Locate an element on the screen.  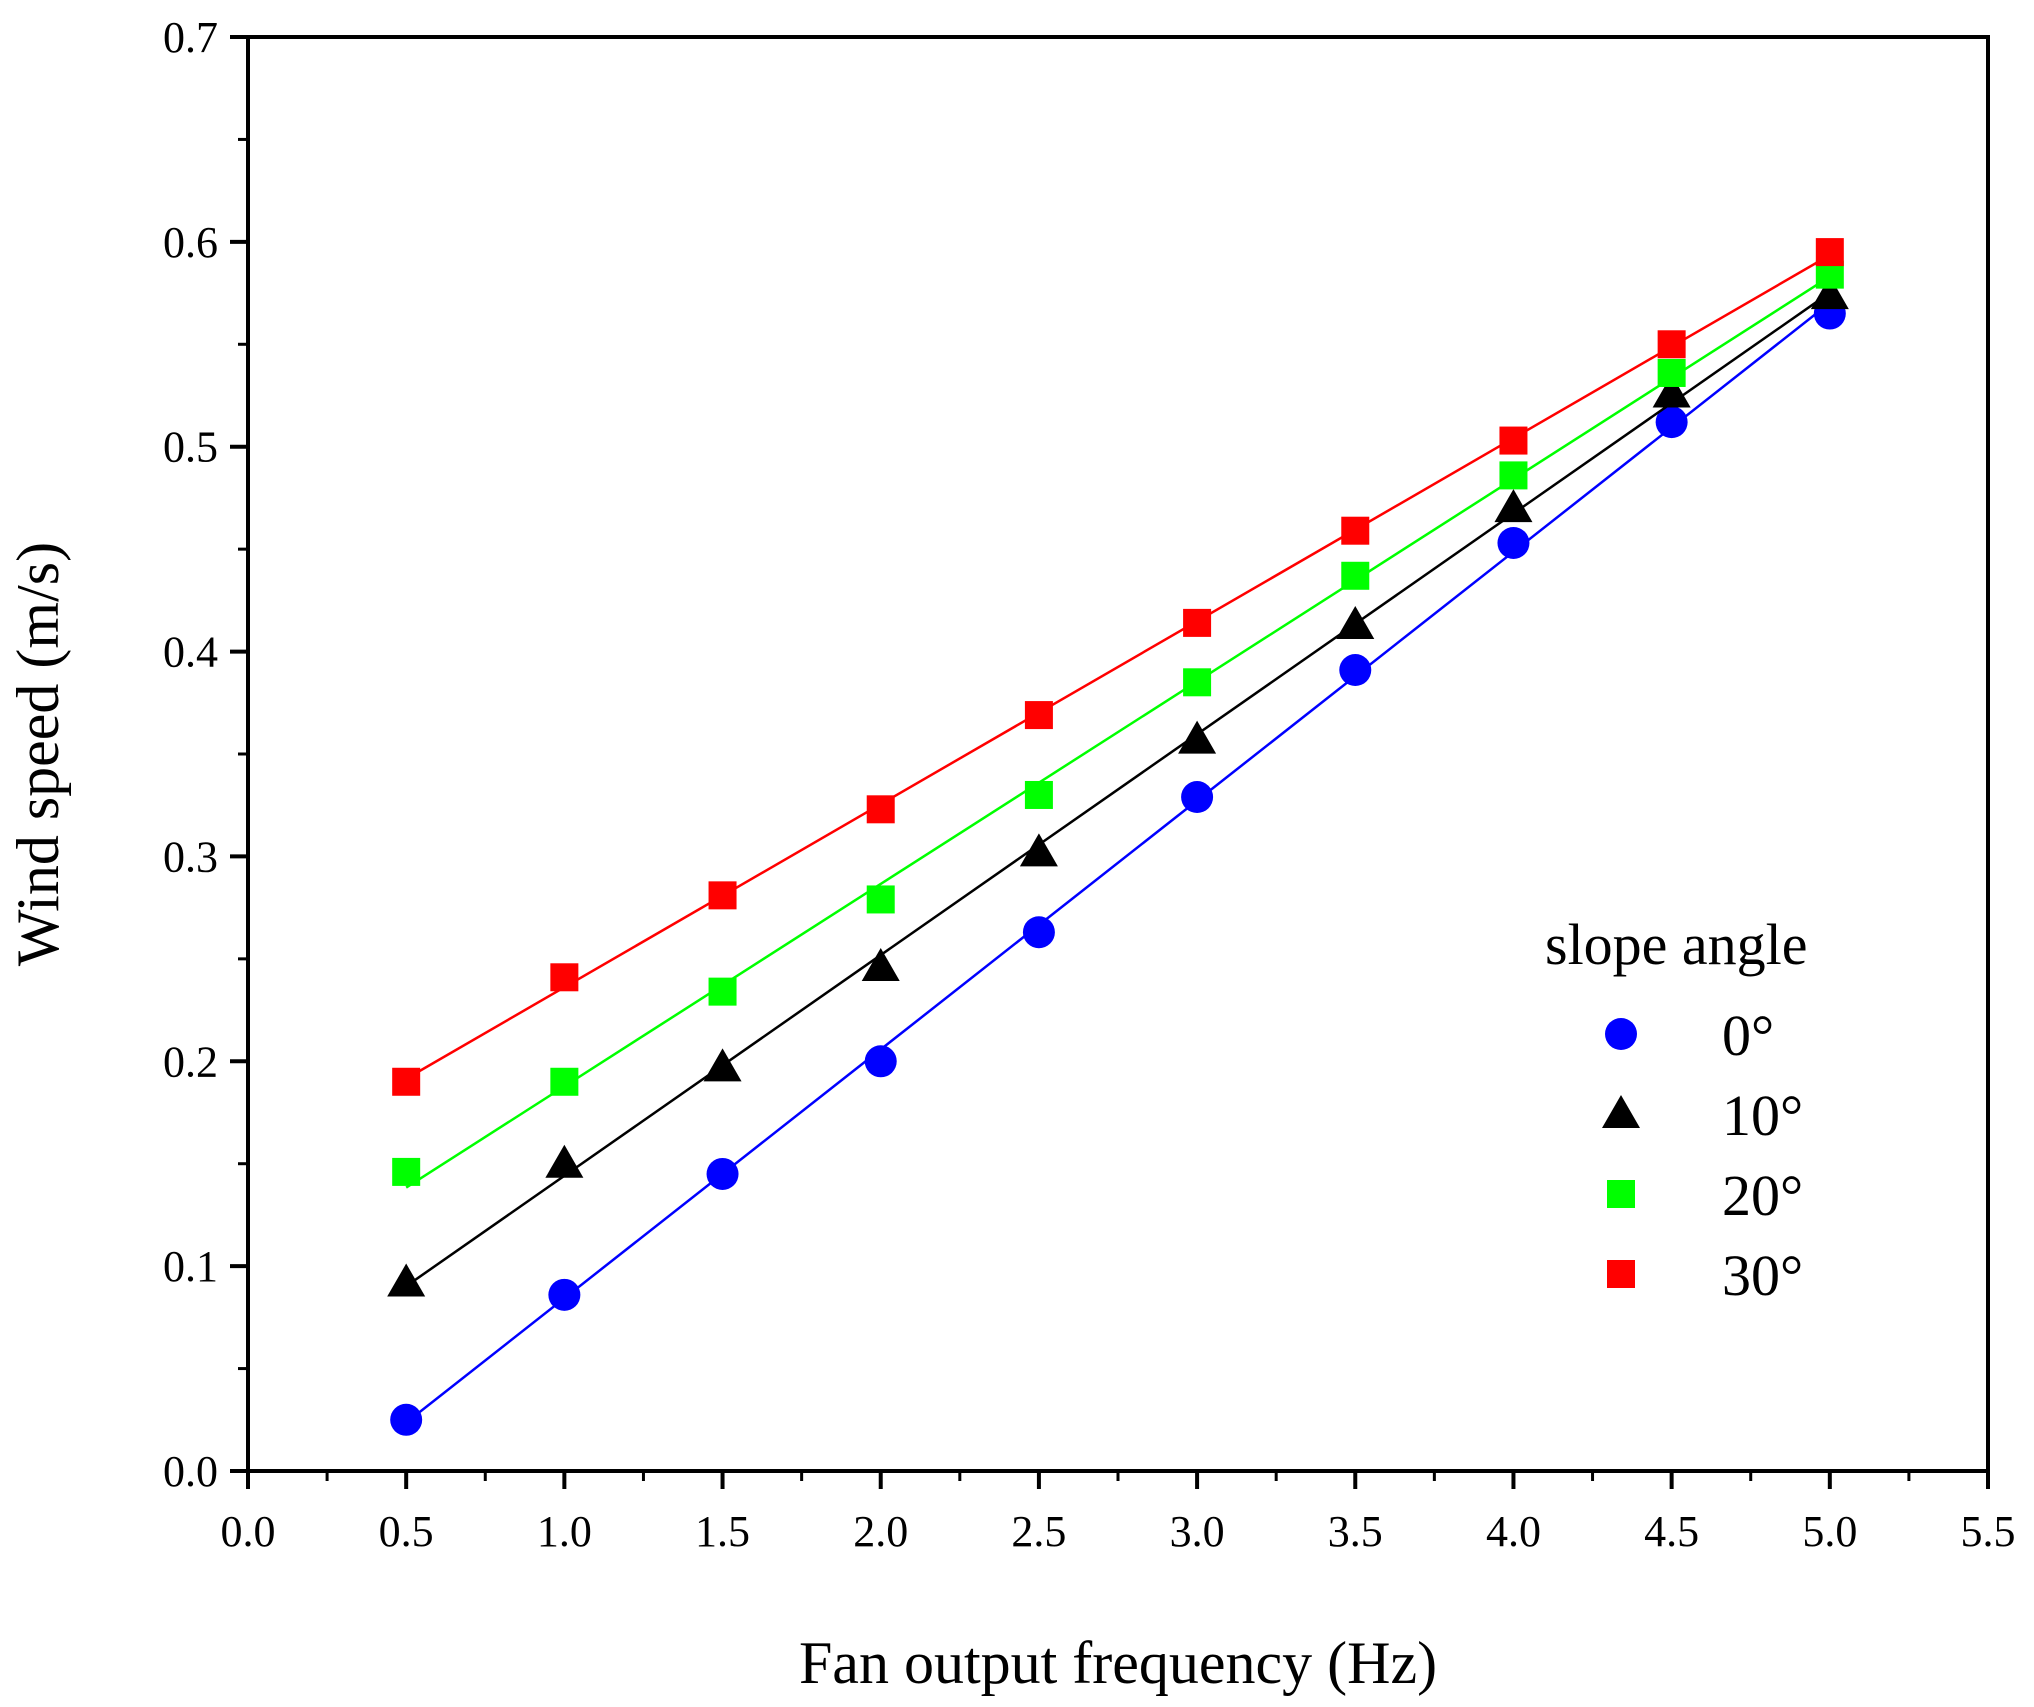
legend-title: slope angle is located at coordinates (1676, 944).